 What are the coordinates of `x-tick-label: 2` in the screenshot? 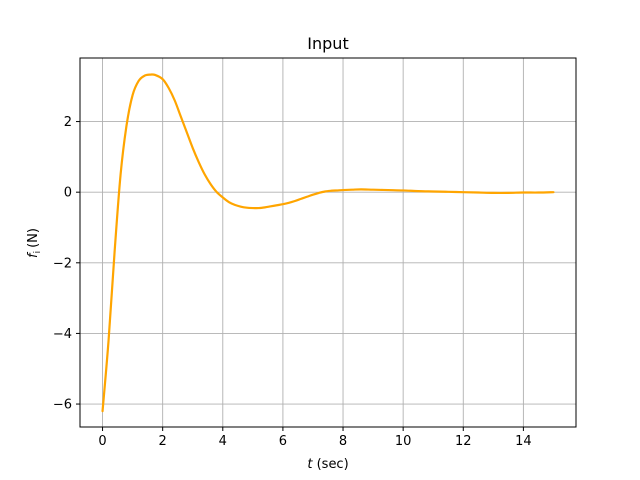 It's located at (163, 441).